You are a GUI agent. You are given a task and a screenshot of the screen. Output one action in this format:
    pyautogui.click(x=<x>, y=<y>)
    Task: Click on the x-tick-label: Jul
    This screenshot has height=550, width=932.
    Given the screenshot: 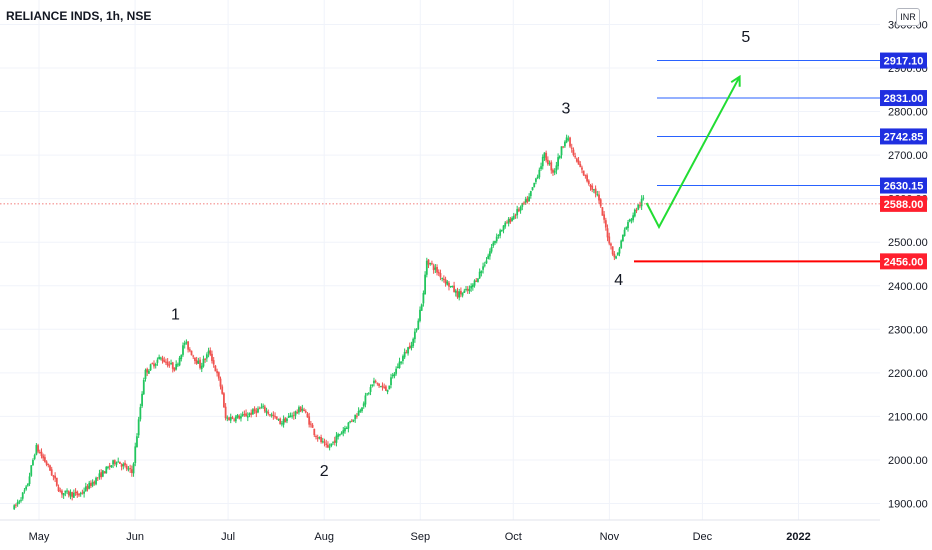 What is the action you would take?
    pyautogui.click(x=228, y=537)
    